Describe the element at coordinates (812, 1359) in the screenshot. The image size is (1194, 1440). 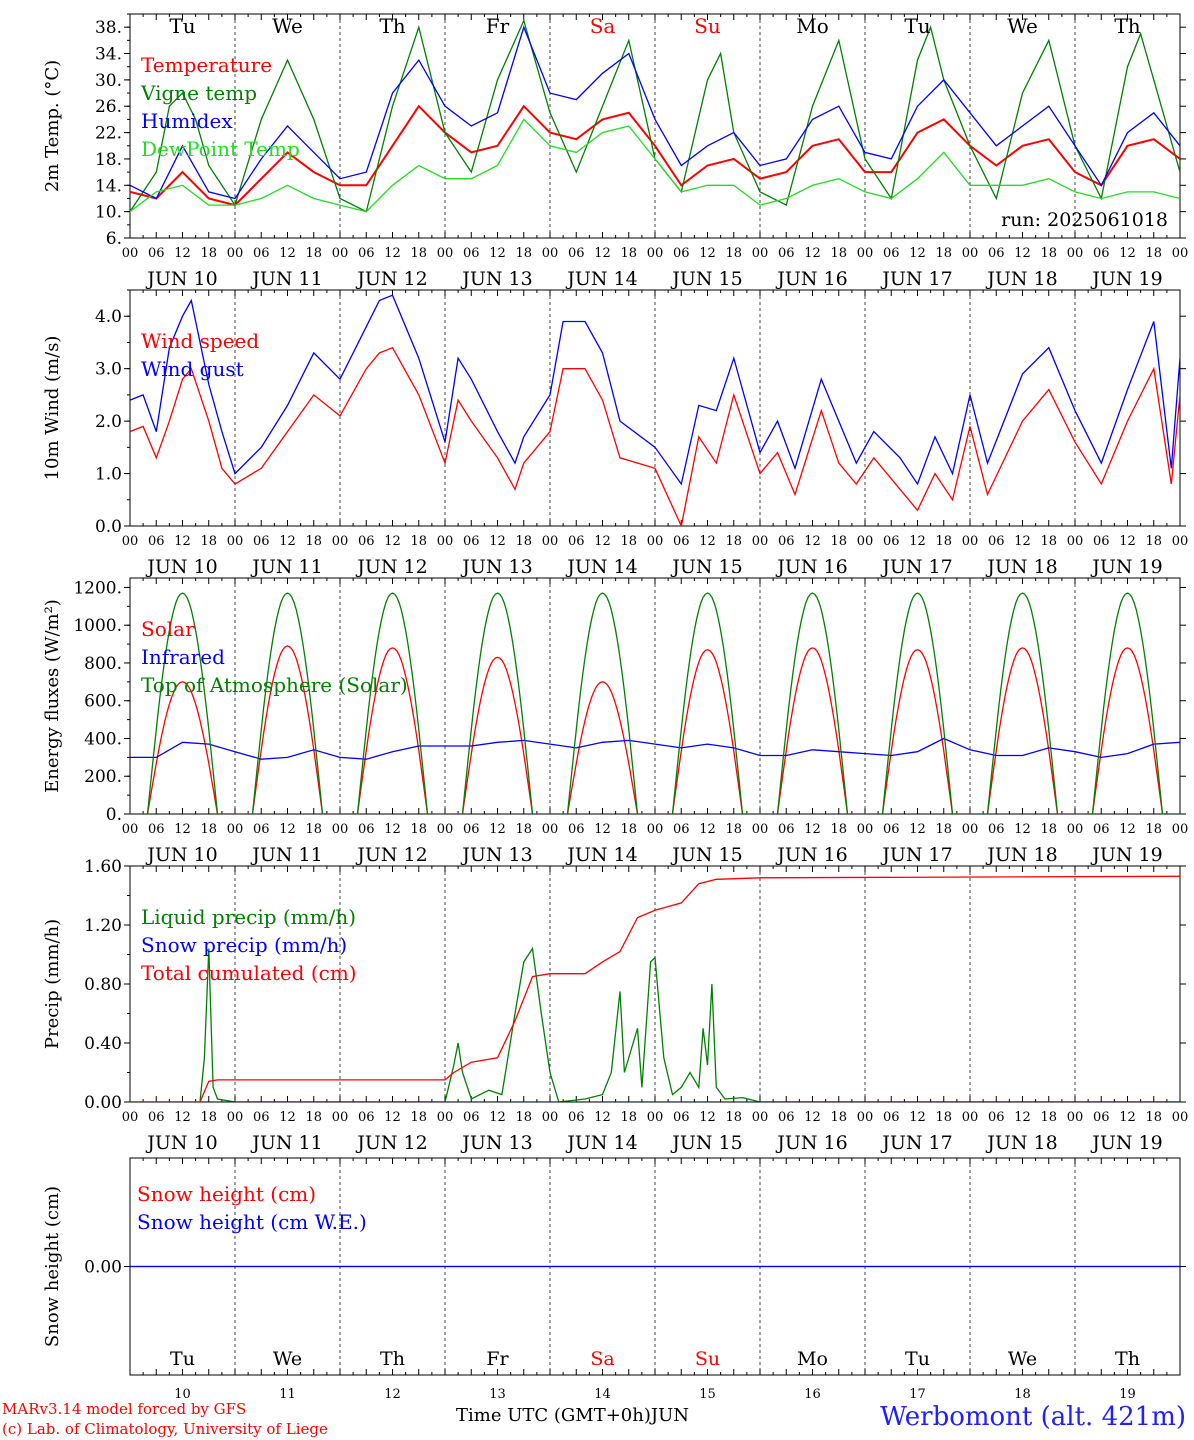
I see `weekday-label: Mo` at that location.